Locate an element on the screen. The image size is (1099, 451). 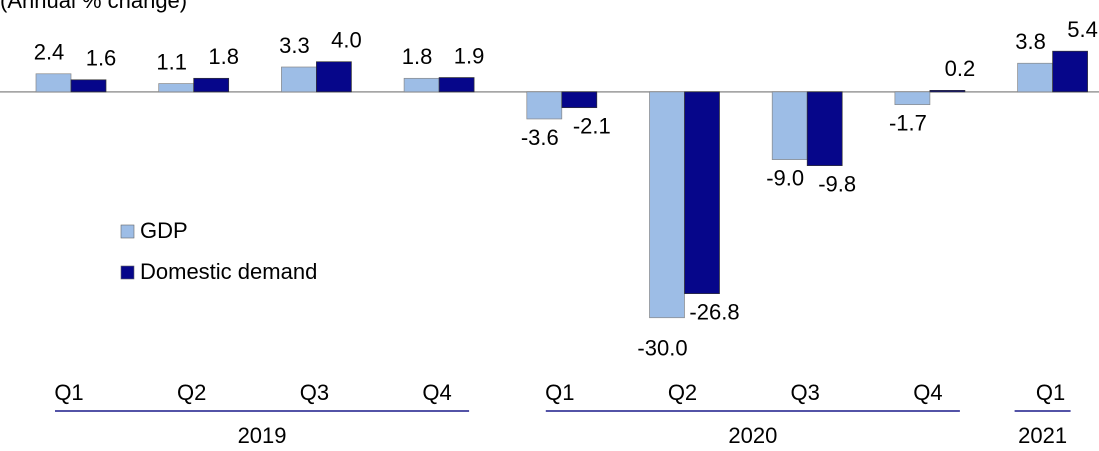
value-label: 3.8 is located at coordinates (1030, 41).